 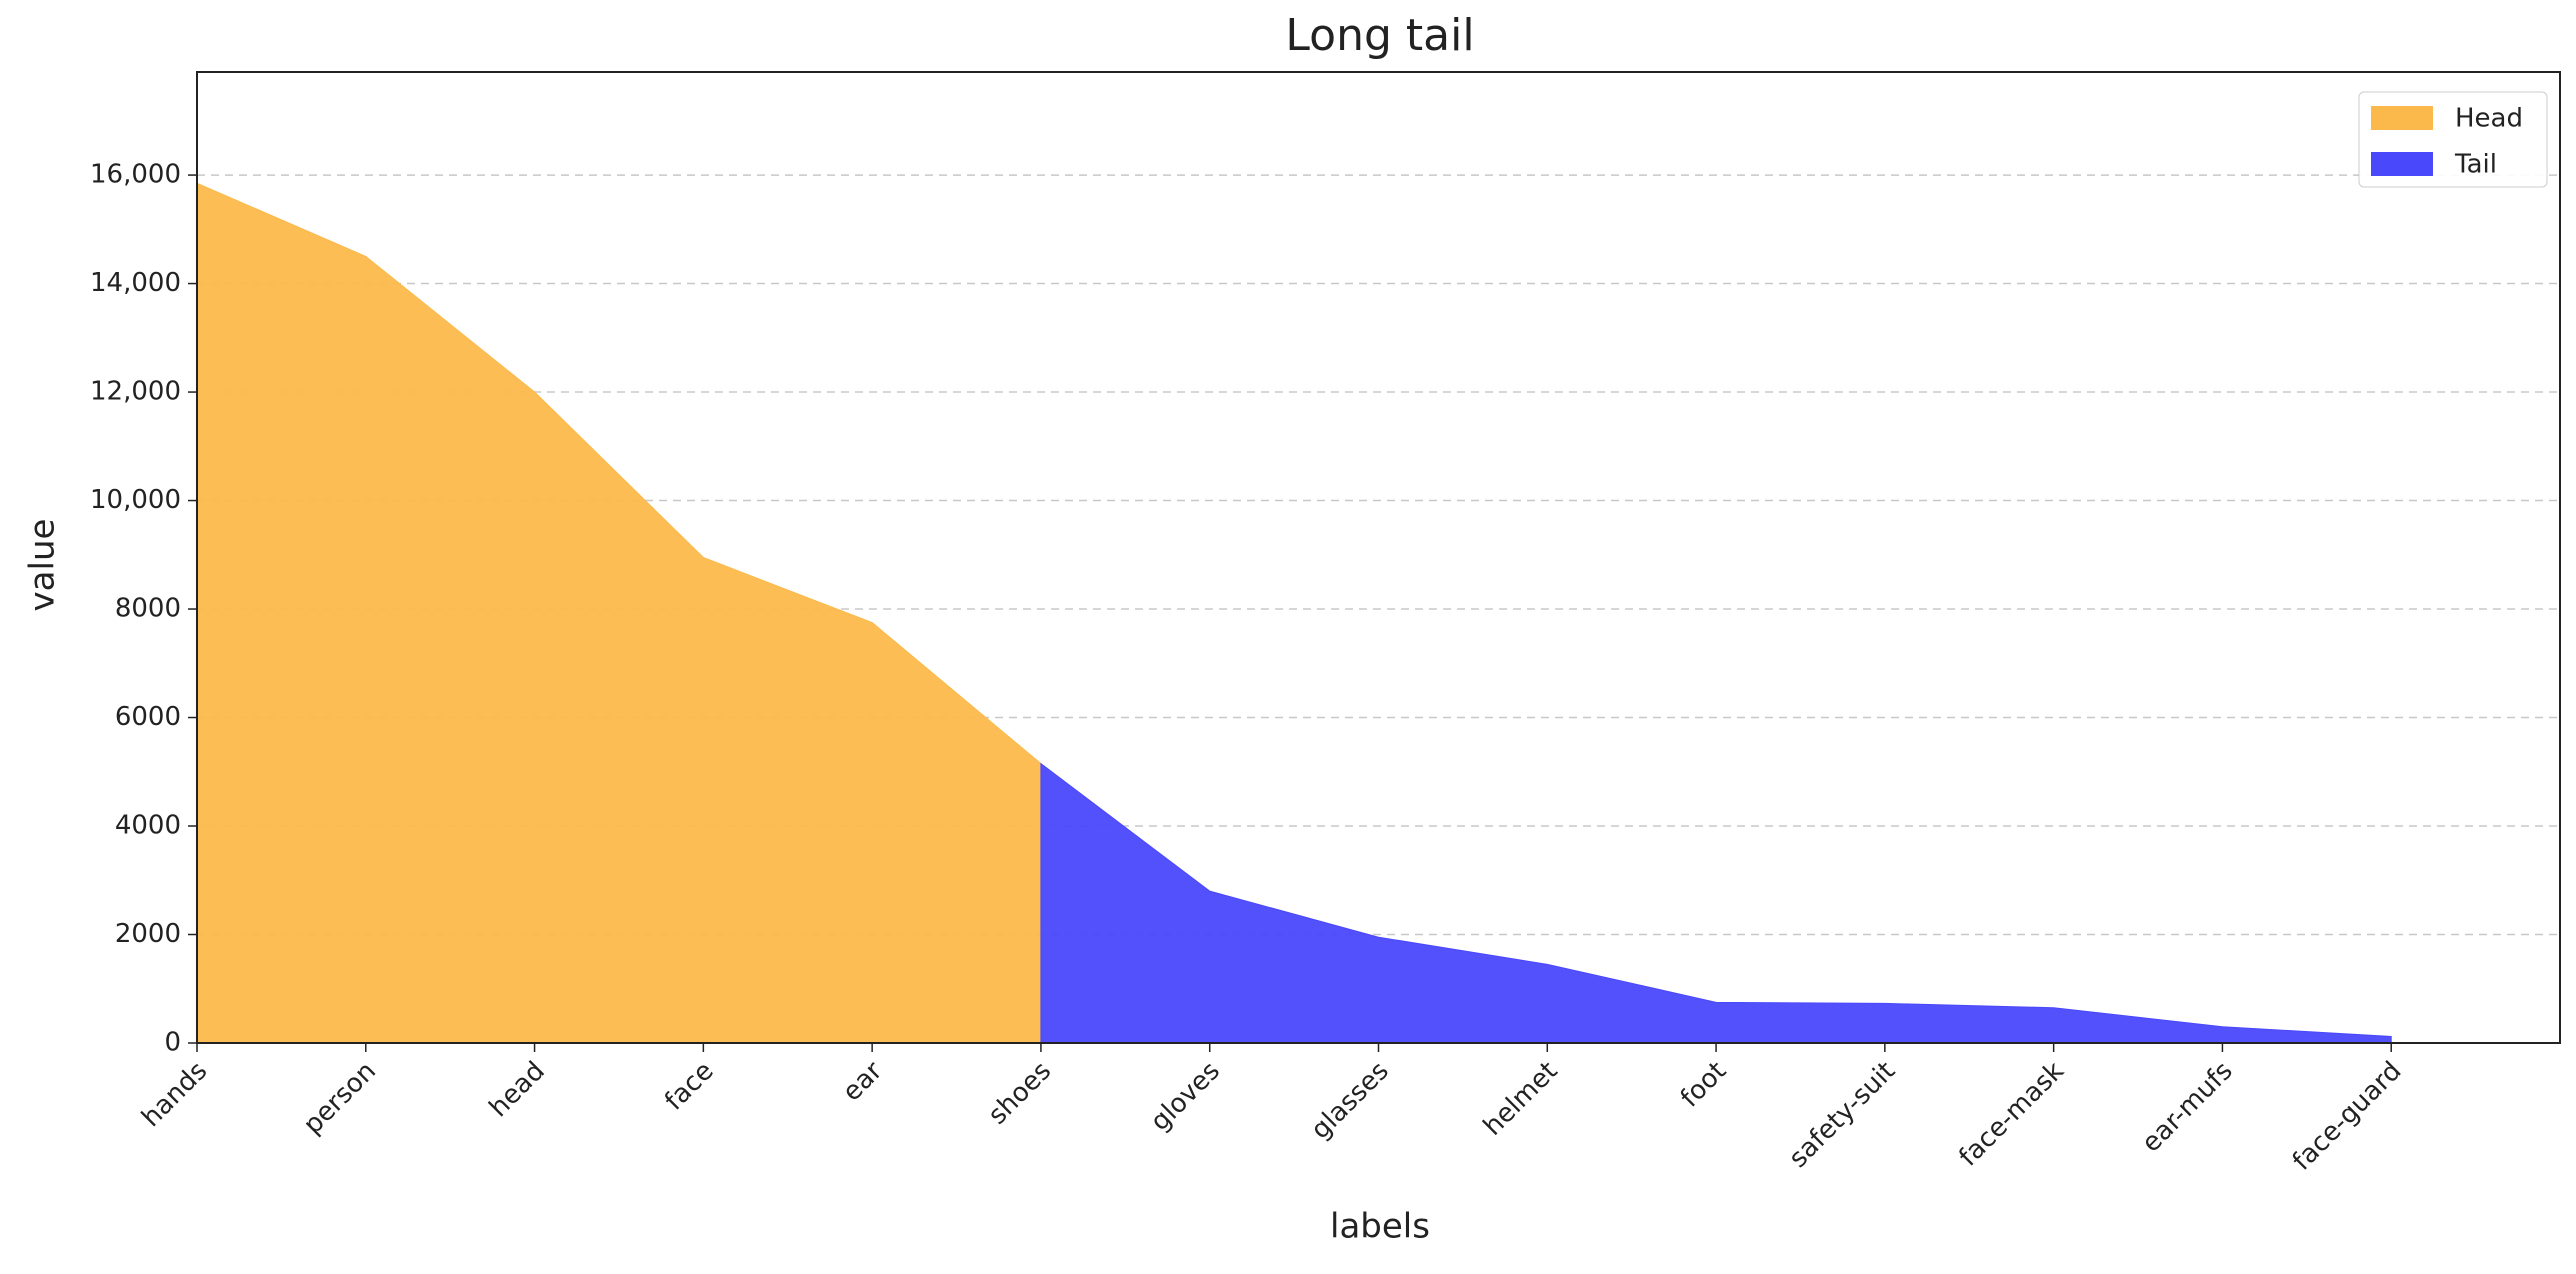 I want to click on y-tick-label: 4000, so click(x=148, y=826).